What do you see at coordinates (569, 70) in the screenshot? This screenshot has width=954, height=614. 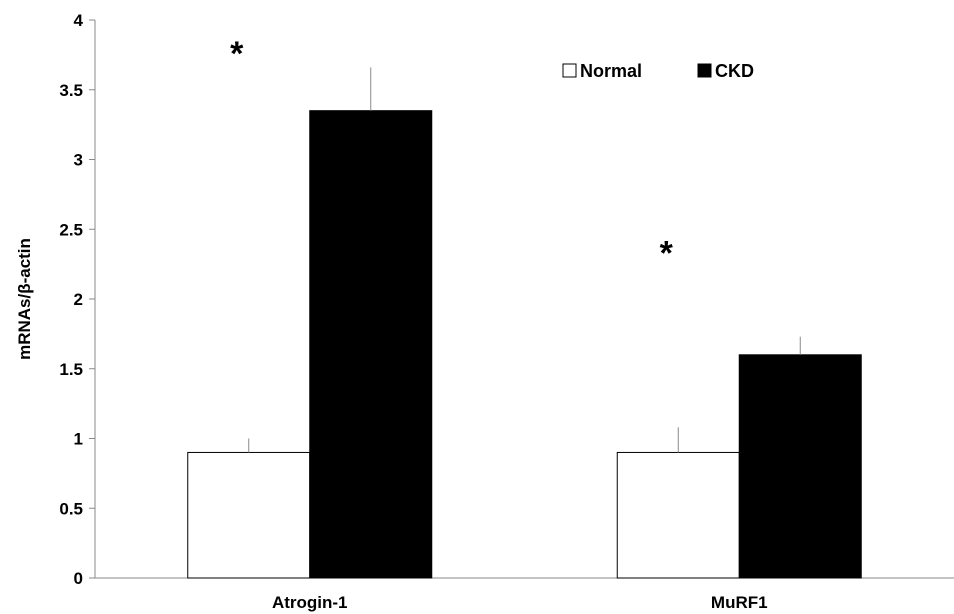 I see `legend-swatch-normal` at bounding box center [569, 70].